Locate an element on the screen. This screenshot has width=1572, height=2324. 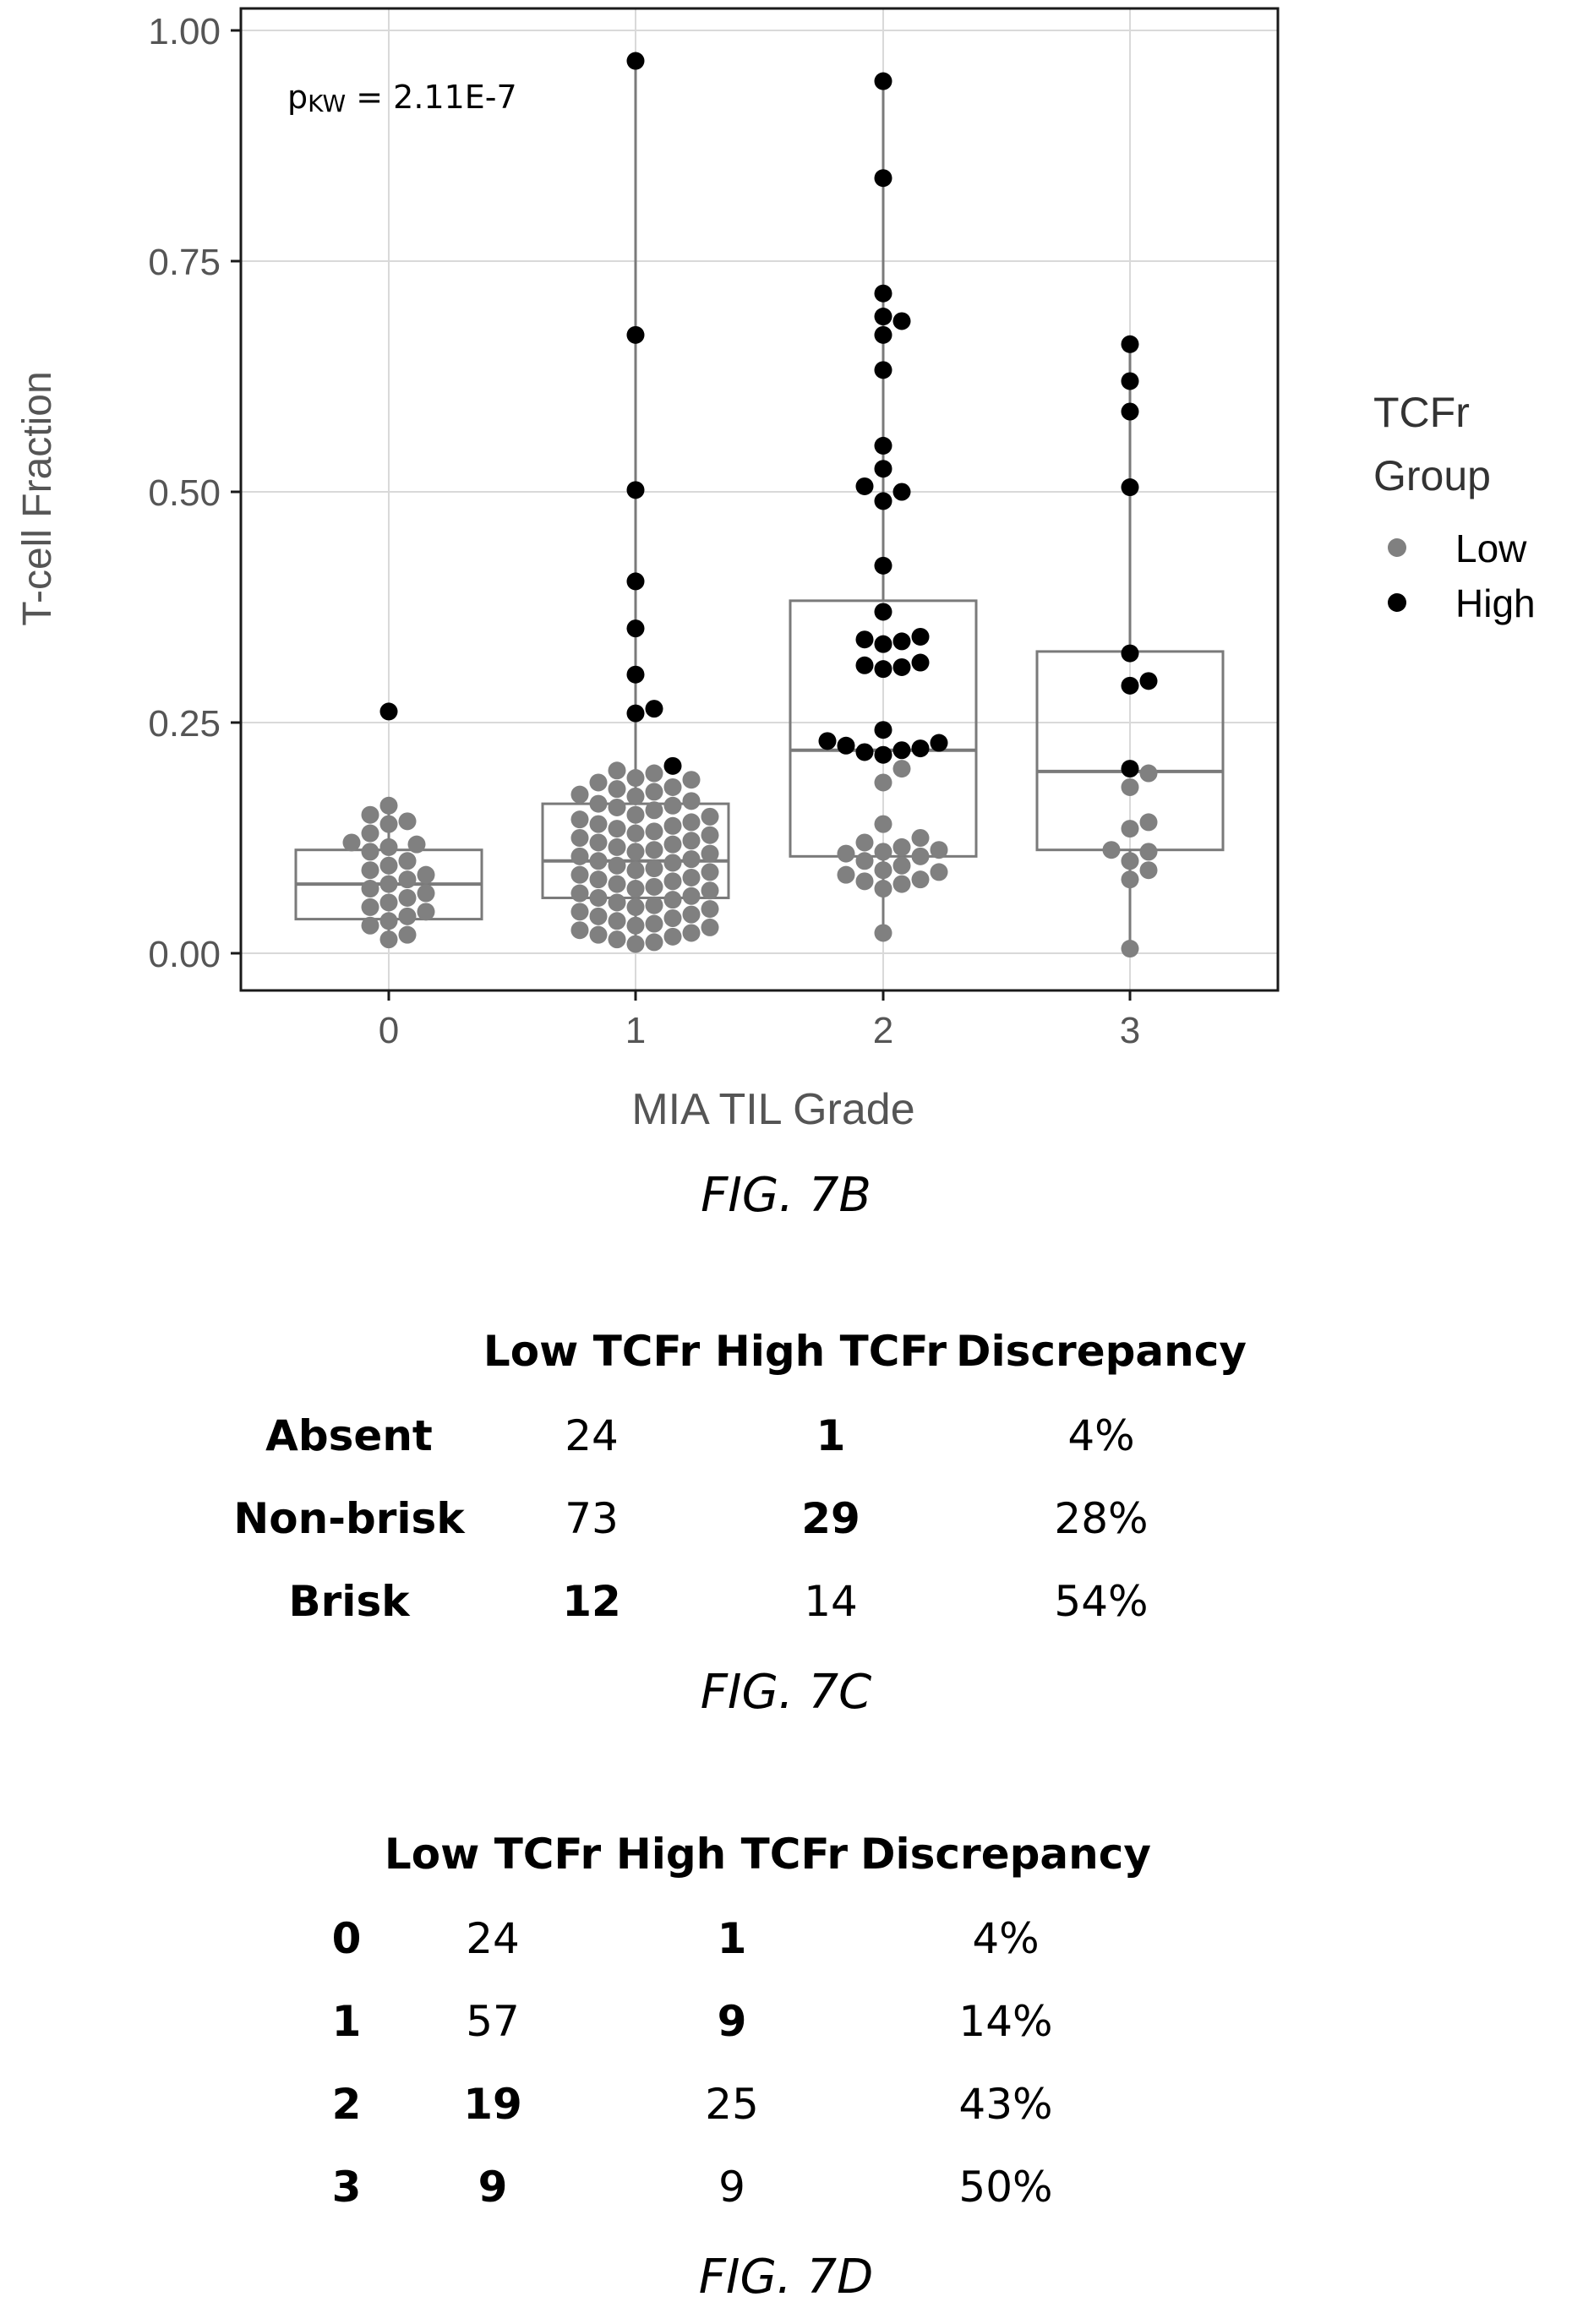
y-tick-label: 0.50 is located at coordinates (185, 493).